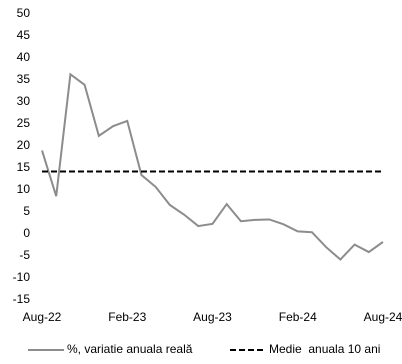 The height and width of the screenshot is (364, 402). What do you see at coordinates (22, 299) in the screenshot?
I see `y-tick-label: -15` at bounding box center [22, 299].